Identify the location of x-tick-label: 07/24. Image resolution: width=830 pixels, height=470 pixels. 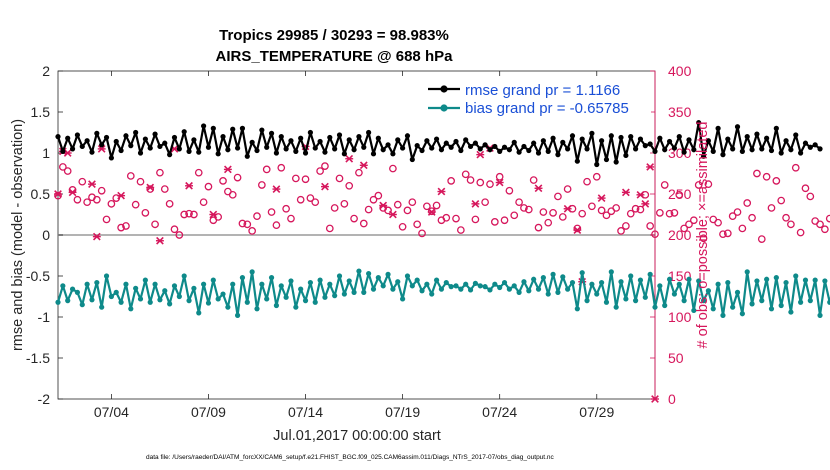
(499, 412).